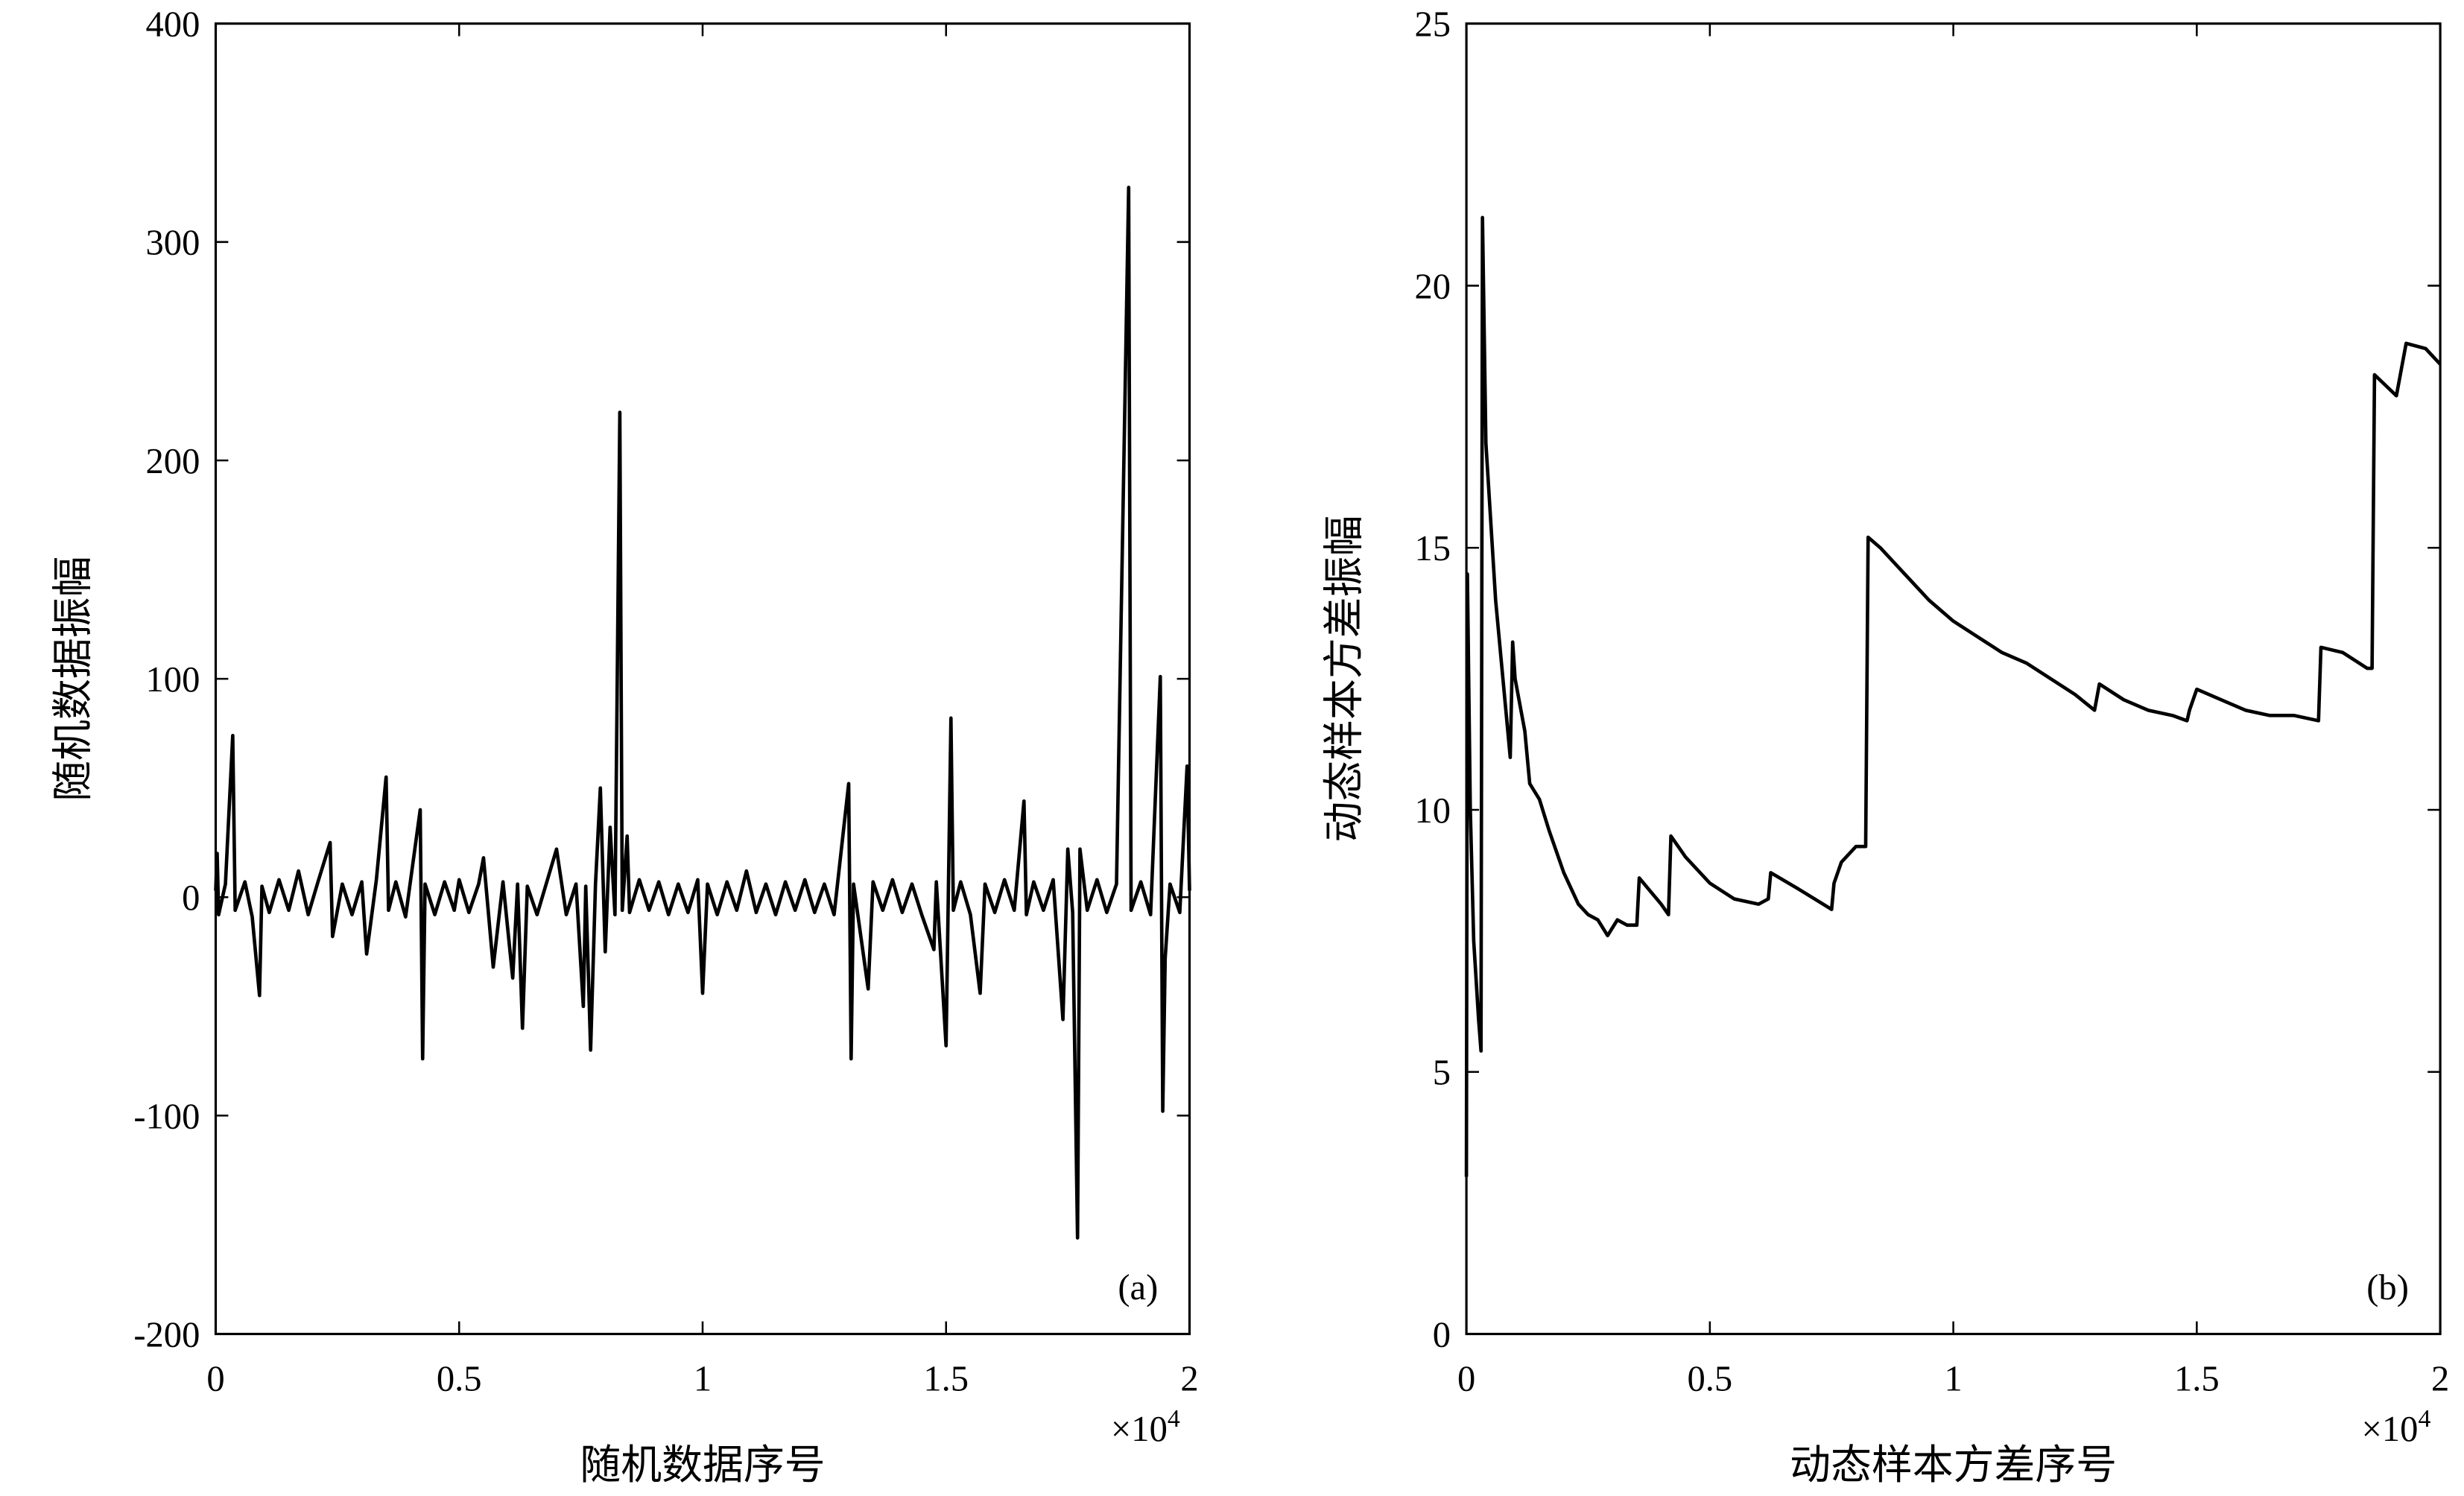 The image size is (2464, 1496). Describe the element at coordinates (1432, 286) in the screenshot. I see `y-tick-label: 20` at that location.